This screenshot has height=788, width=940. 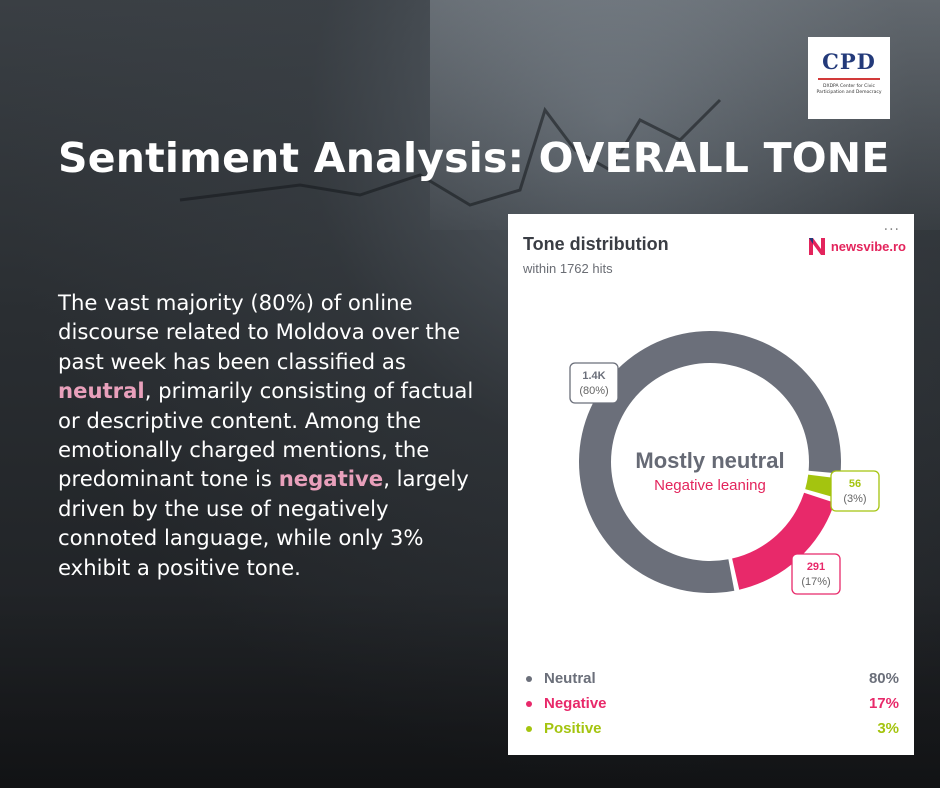 I want to click on newsvibe-n-icon, so click(x=816, y=246).